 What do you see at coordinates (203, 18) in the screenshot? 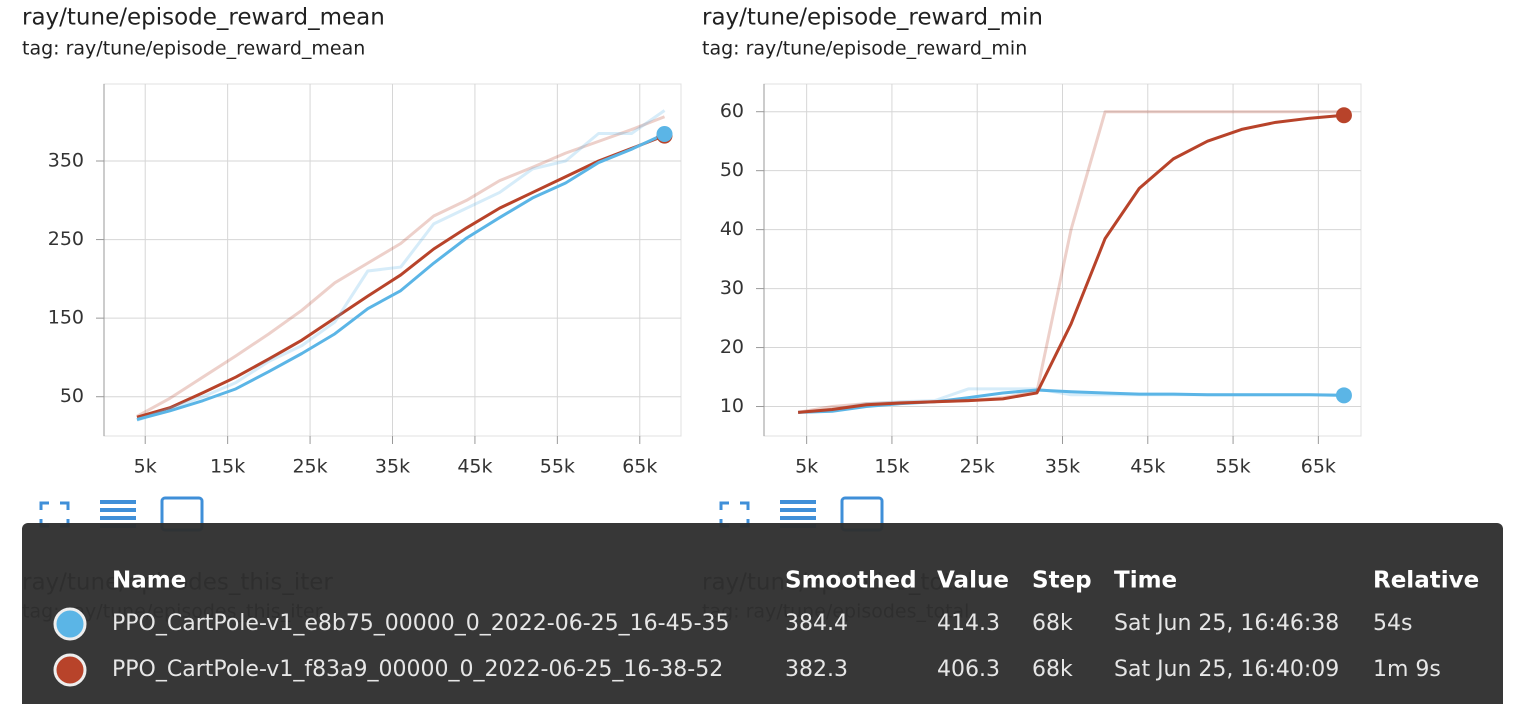
I see `chart-title: ray/tune/episode_reward_mean` at bounding box center [203, 18].